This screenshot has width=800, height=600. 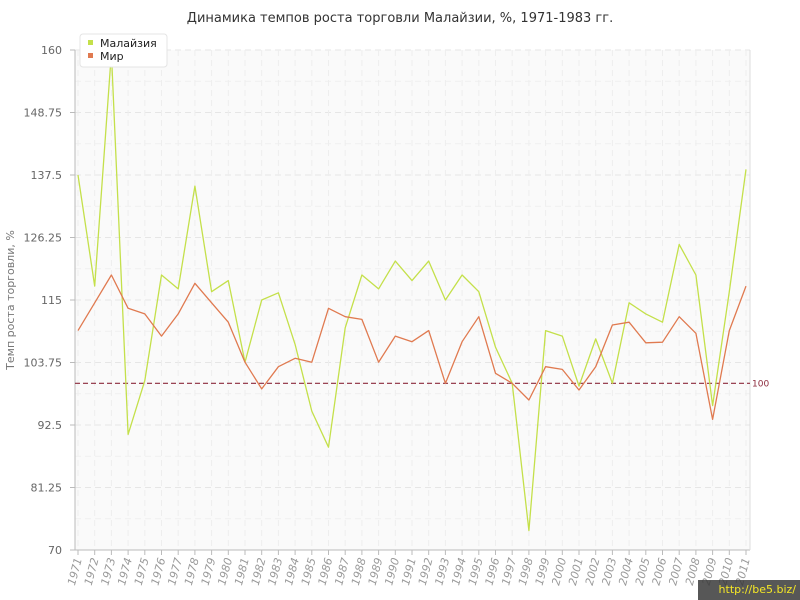 I want to click on reference-line: 100, so click(x=422, y=384).